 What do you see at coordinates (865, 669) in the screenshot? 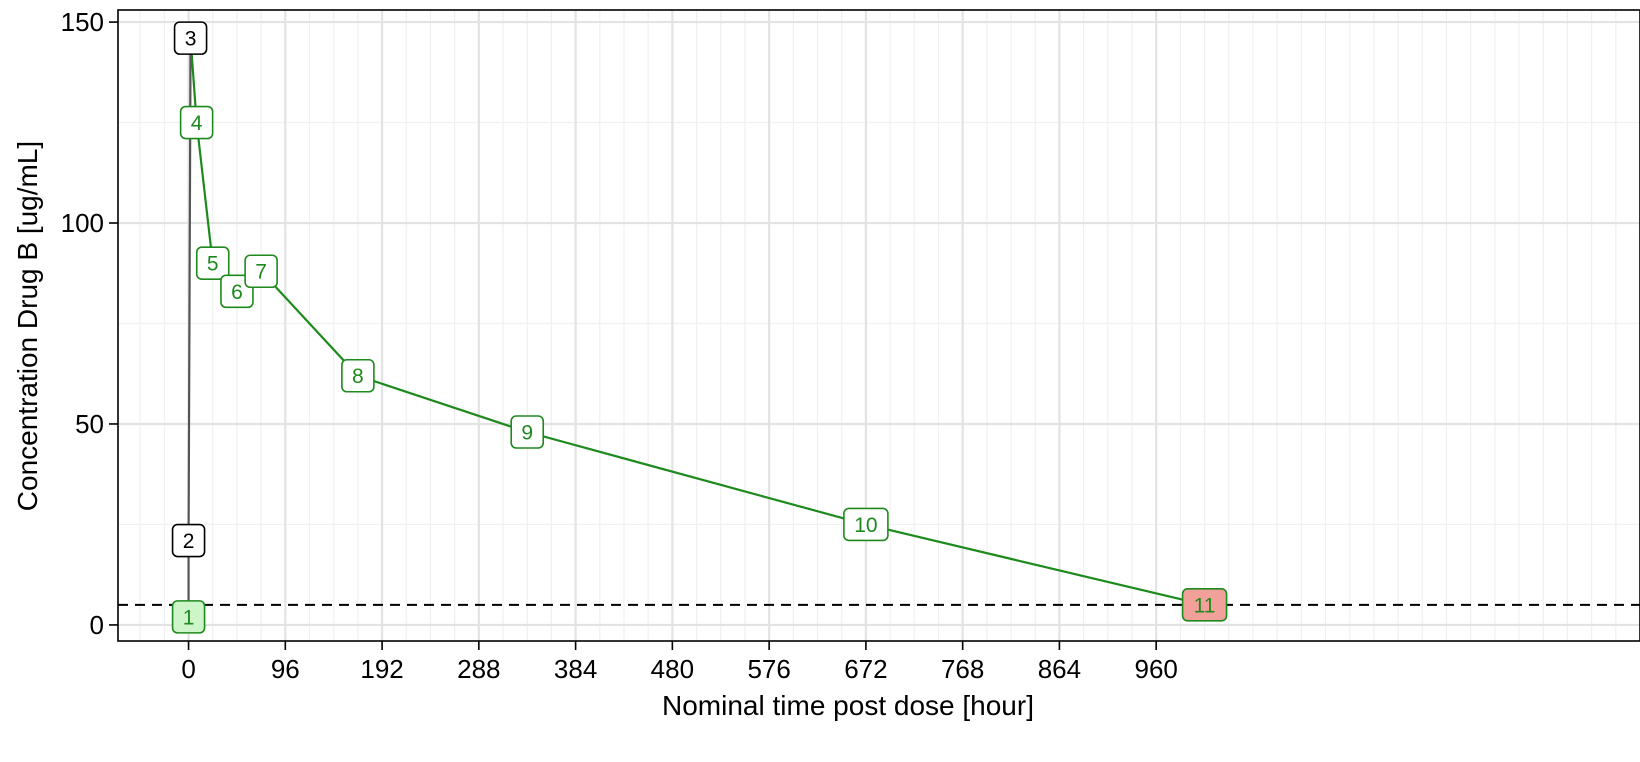
I see `x-tick-label: 672` at bounding box center [865, 669].